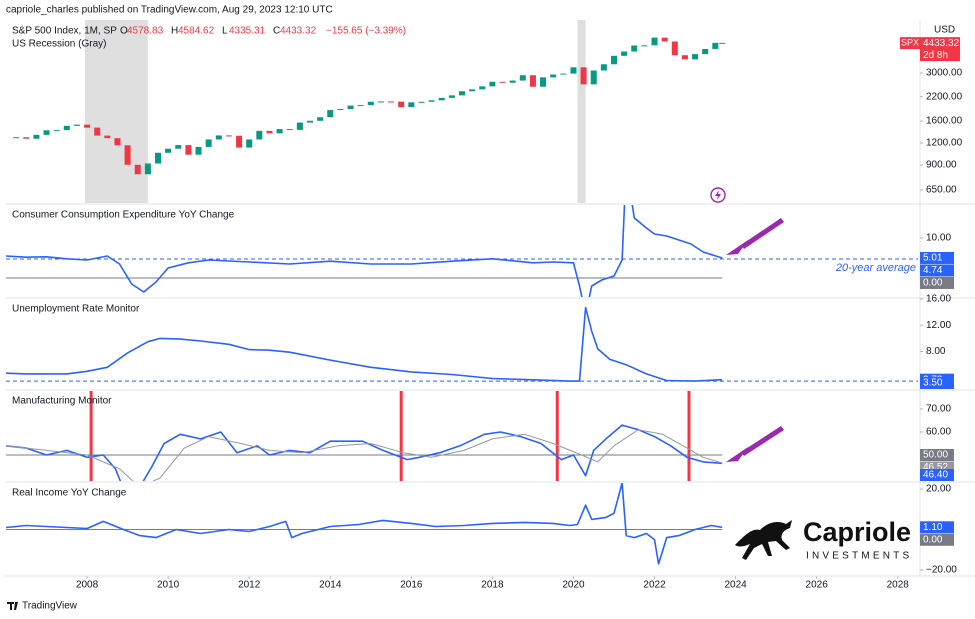 This screenshot has height=619, width=975. What do you see at coordinates (938, 238) in the screenshot?
I see `y-tick-label: 10.00` at bounding box center [938, 238].